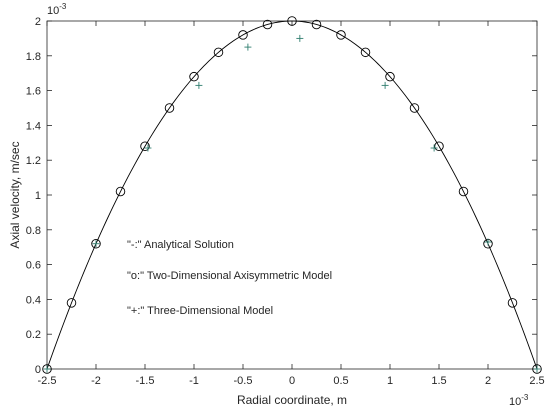 This screenshot has width=550, height=414. What do you see at coordinates (15, 194) in the screenshot?
I see `y-axis-label: Axial velocity, m/sec` at bounding box center [15, 194].